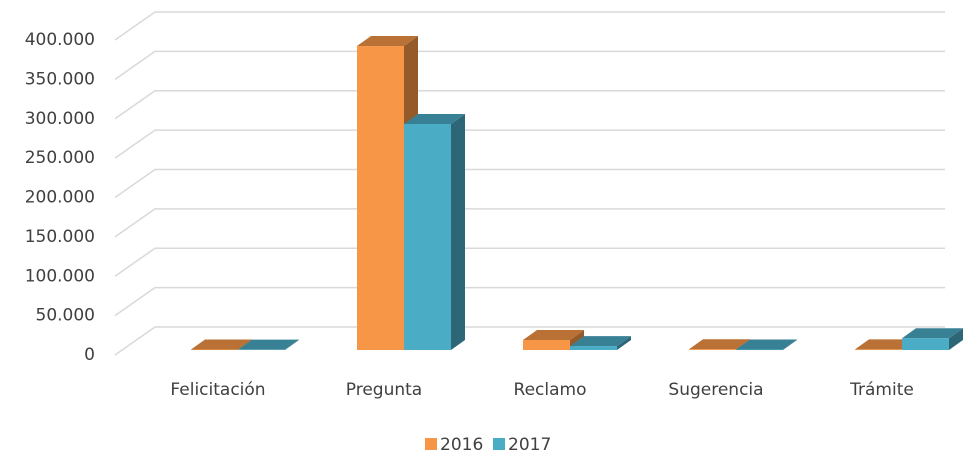 The width and height of the screenshot is (965, 459). What do you see at coordinates (60, 276) in the screenshot?
I see `y-tick-label: 100.000` at bounding box center [60, 276].